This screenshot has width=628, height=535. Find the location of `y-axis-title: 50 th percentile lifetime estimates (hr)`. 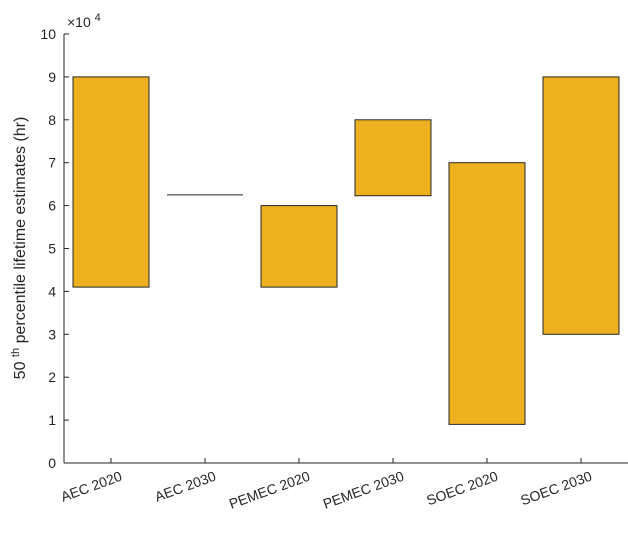

y-axis-title: 50 th percentile lifetime estimates (hr) is located at coordinates (17, 248).